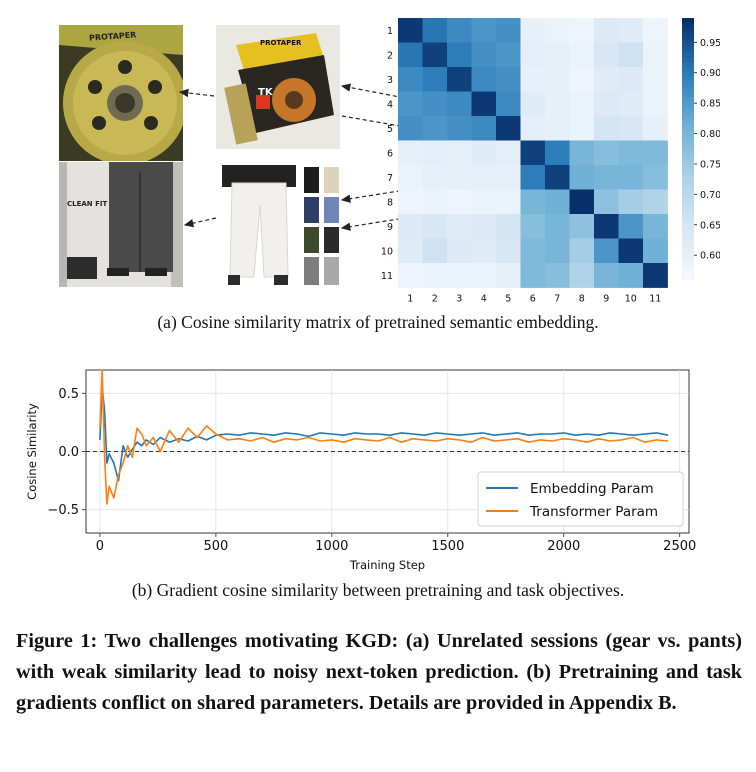 The height and width of the screenshot is (772, 756). Describe the element at coordinates (100, 546) in the screenshot. I see `x-tick-label: 0` at that location.